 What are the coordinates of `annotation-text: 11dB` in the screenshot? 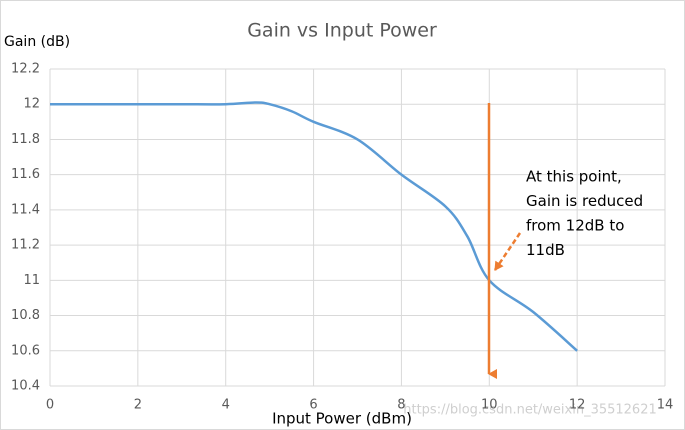 It's located at (545, 250).